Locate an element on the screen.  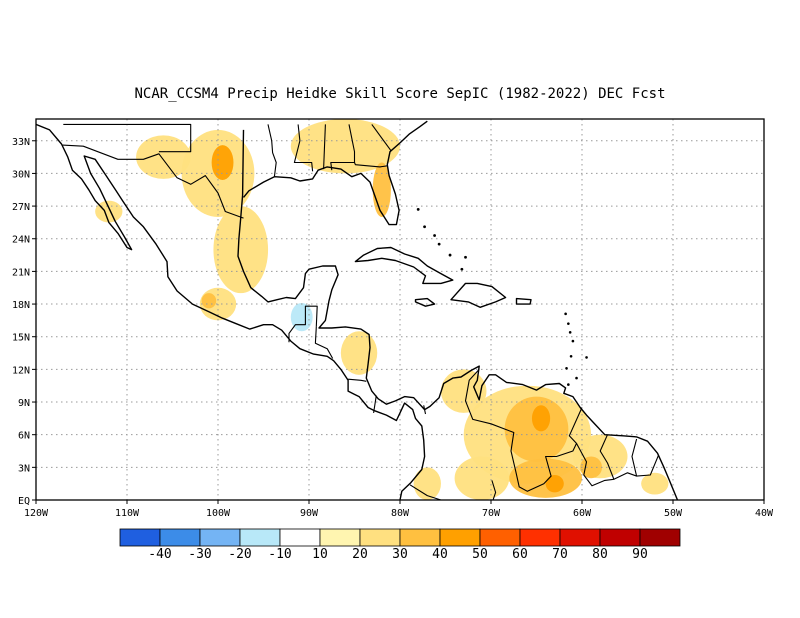
x-tick-label: 120W is located at coordinates (36, 513).